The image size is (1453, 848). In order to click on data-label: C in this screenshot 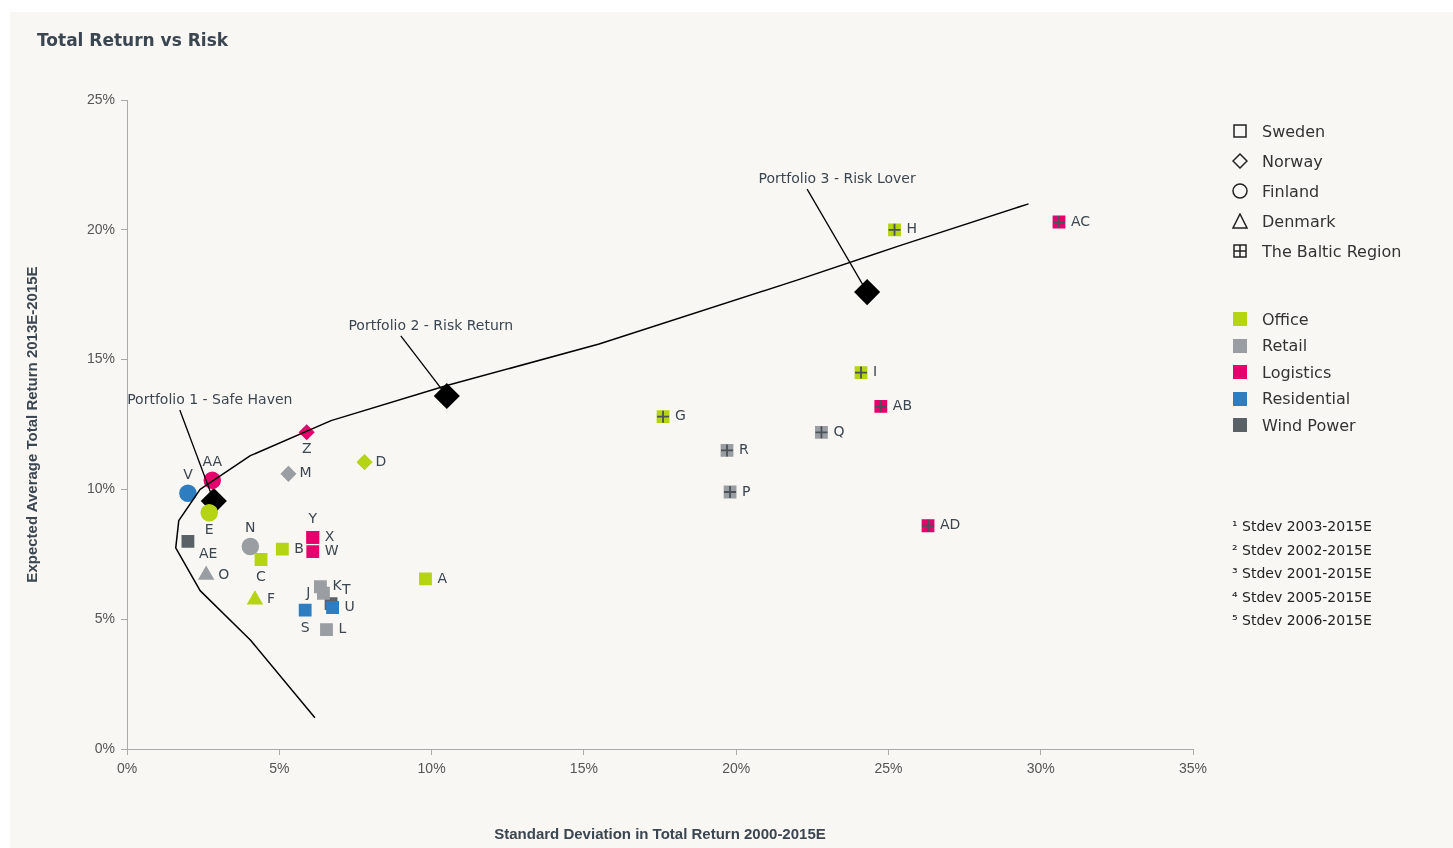, I will do `click(261, 576)`.